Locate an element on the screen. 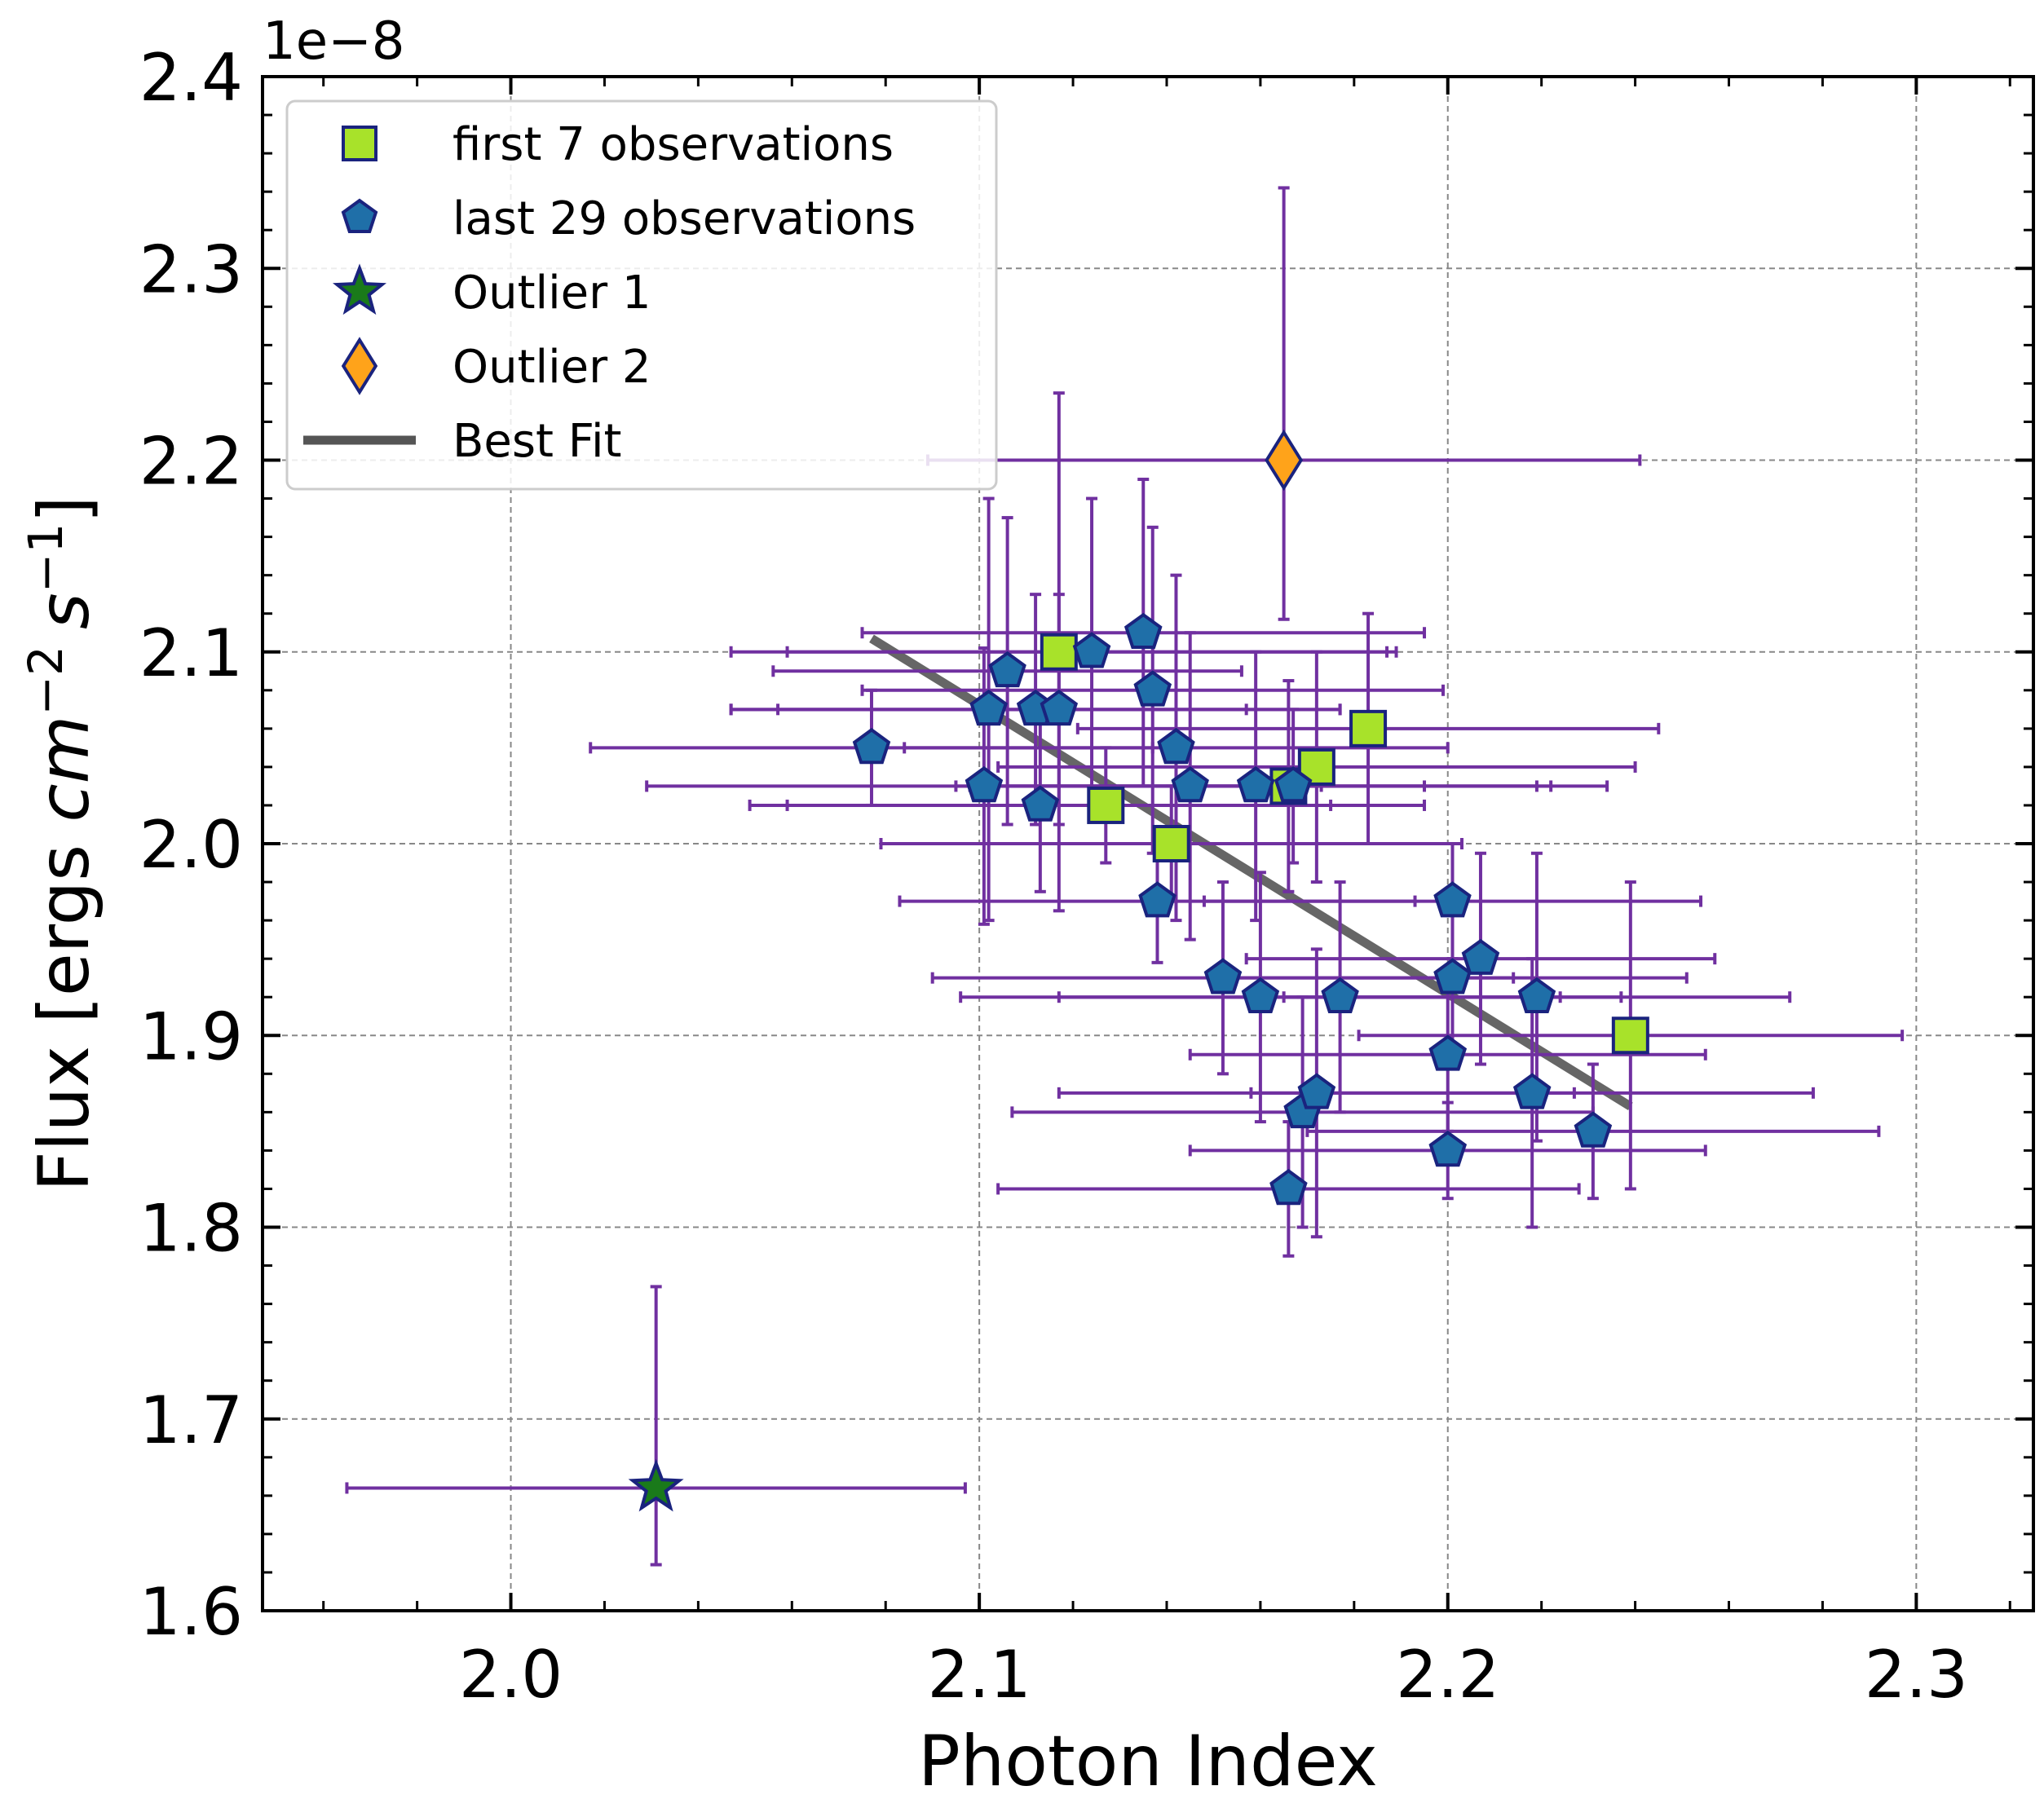 This screenshot has height=1808, width=2044. legend-label: Outlier 1 is located at coordinates (552, 294).